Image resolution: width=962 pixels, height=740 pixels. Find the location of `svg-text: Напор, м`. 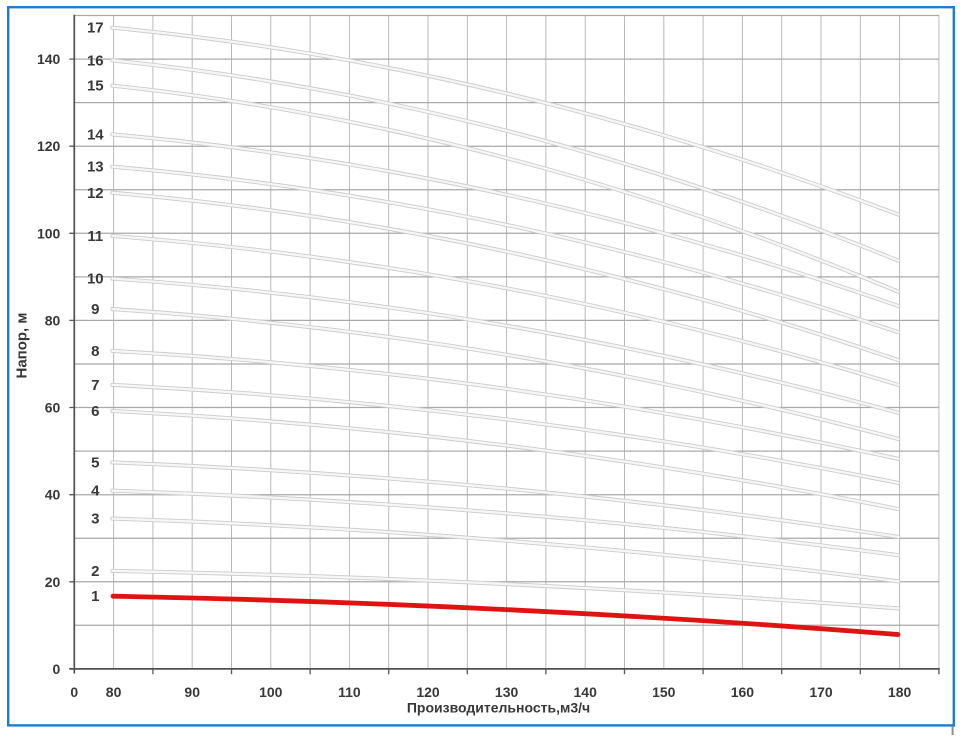

svg-text: Напор, м is located at coordinates (22, 346).